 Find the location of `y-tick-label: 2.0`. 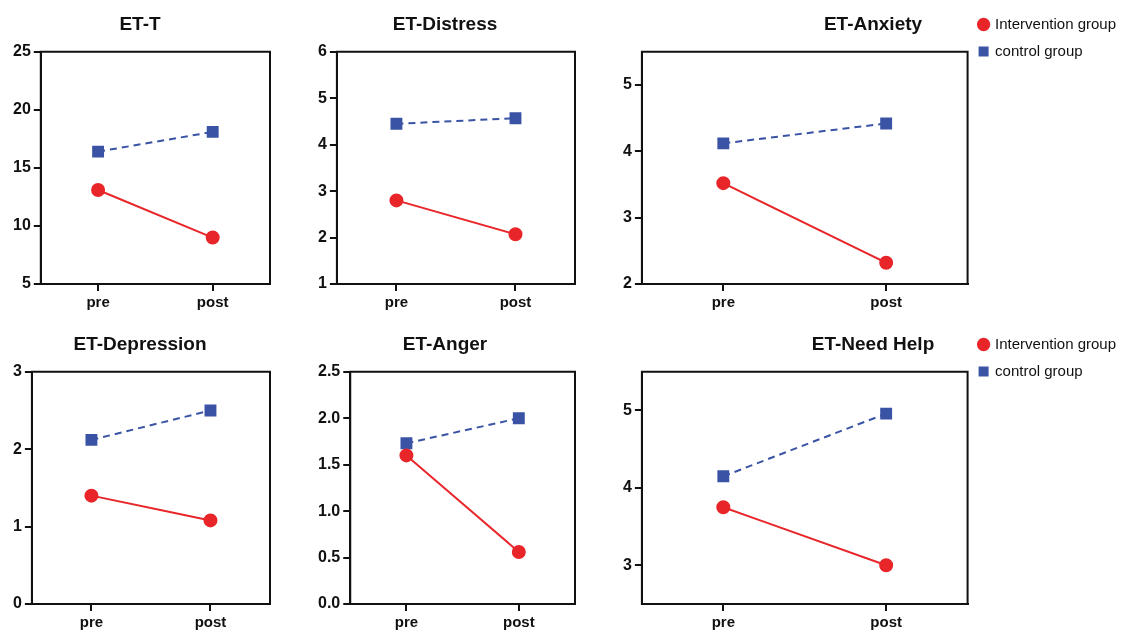

y-tick-label: 2.0 is located at coordinates (329, 417).